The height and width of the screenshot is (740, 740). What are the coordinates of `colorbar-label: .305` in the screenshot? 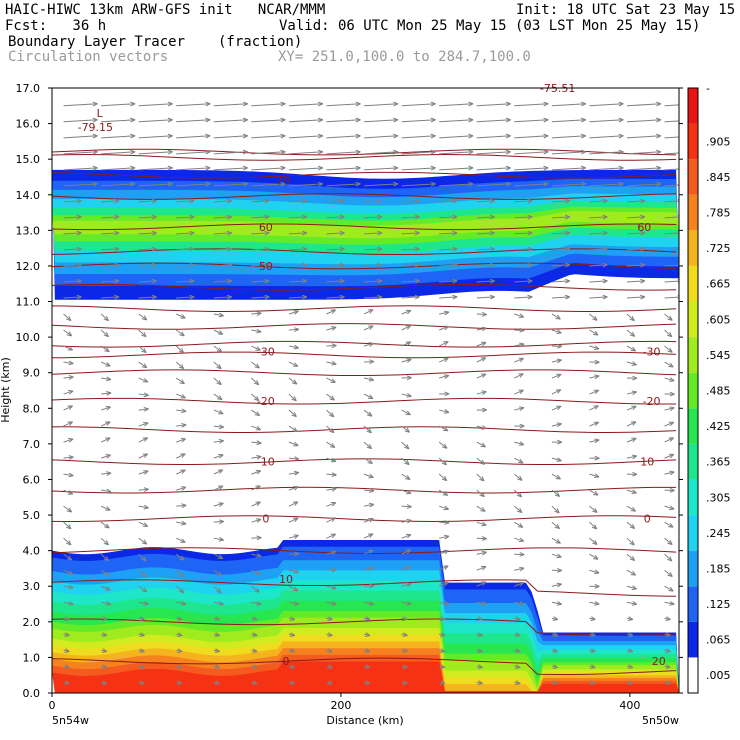 It's located at (718, 497).